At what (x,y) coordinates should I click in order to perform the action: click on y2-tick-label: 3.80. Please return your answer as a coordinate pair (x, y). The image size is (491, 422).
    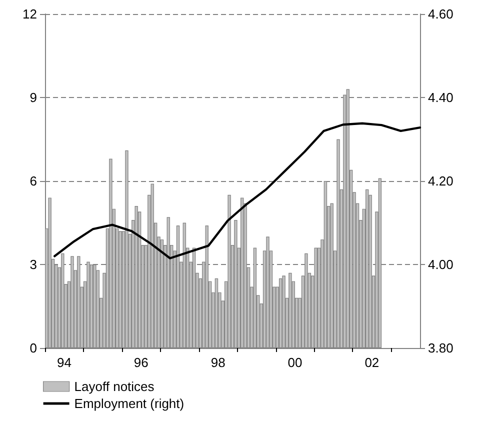
    Looking at the image, I should click on (441, 348).